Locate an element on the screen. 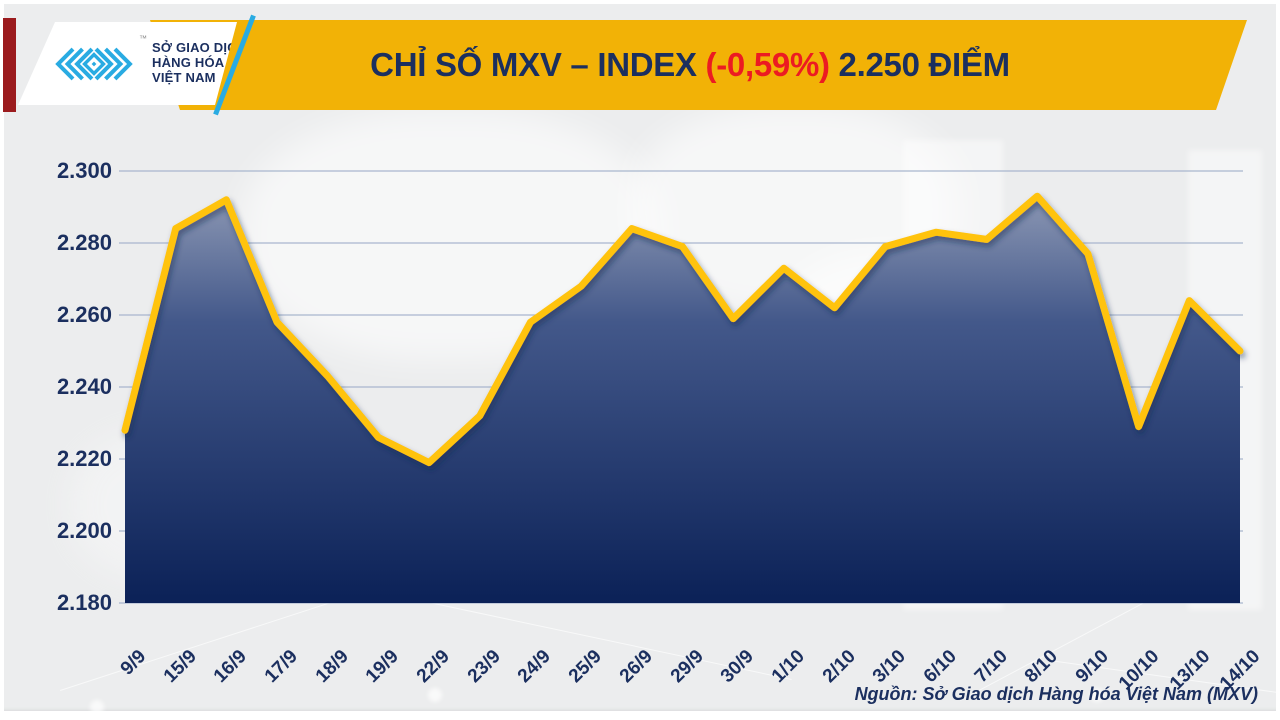  y-axis-label: 2.280 is located at coordinates (84, 242).